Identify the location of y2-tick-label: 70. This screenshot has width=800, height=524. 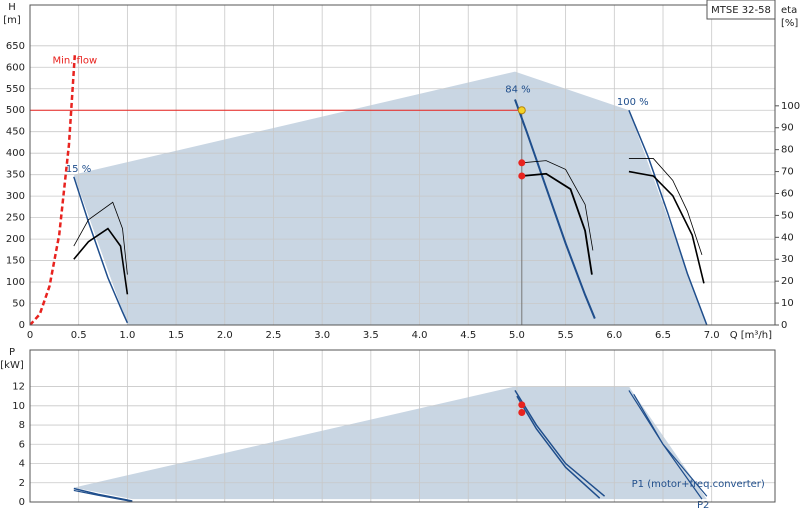
(787, 172).